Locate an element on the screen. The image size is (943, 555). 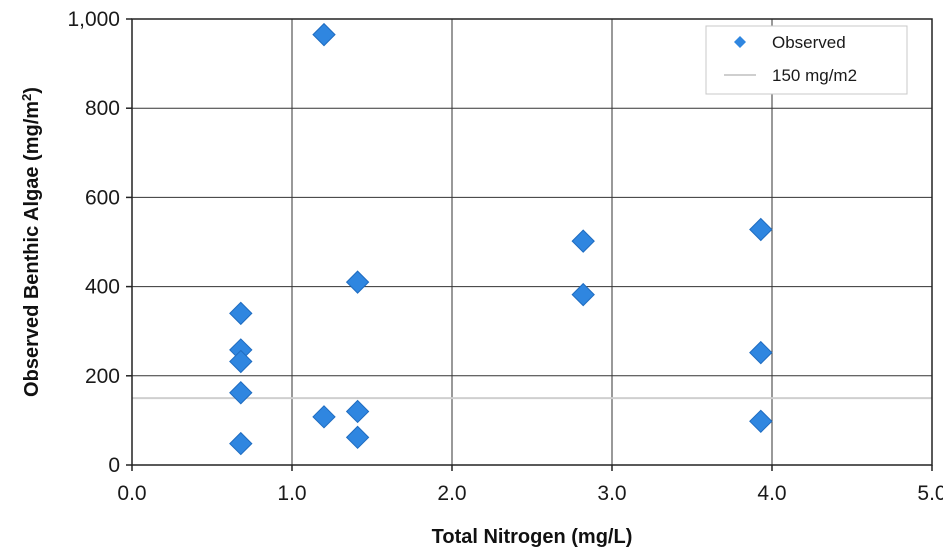
x-tick-label: 2.0 is located at coordinates (451, 493).